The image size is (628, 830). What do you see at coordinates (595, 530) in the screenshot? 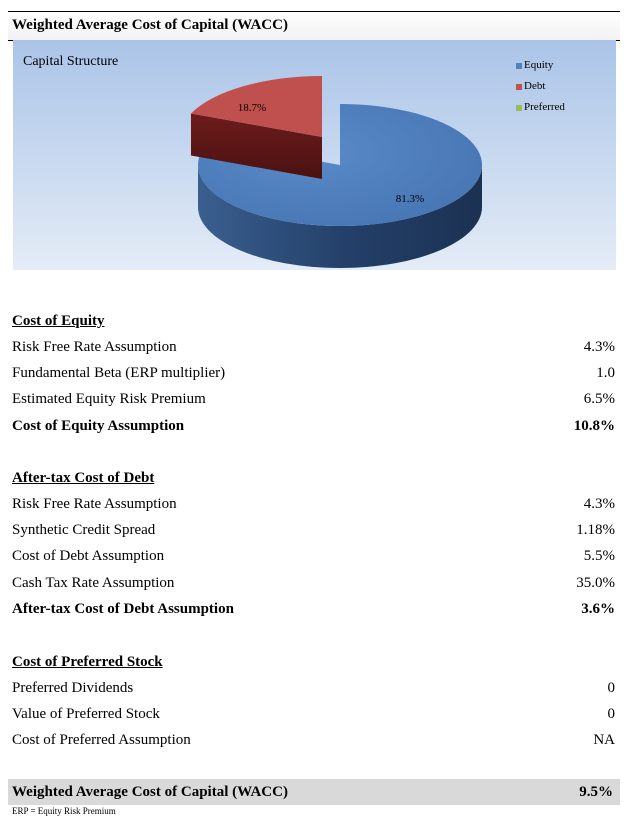
I see `row-value: 1.18%` at bounding box center [595, 530].